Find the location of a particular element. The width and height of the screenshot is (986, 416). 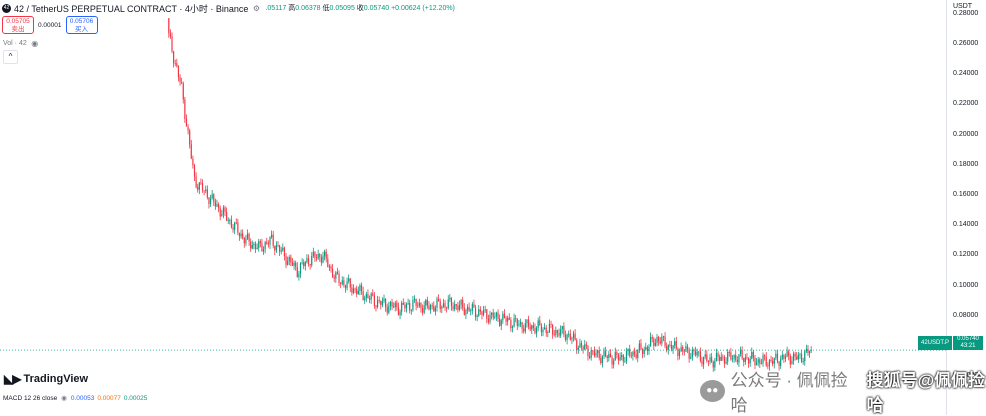

ohlc-close: 0.05740 is located at coordinates (376, 8).